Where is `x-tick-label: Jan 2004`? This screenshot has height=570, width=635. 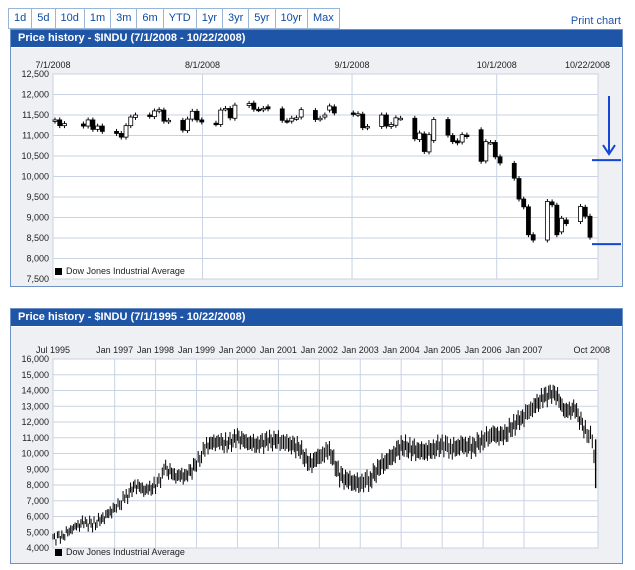
x-tick-label: Jan 2004 is located at coordinates (401, 350).